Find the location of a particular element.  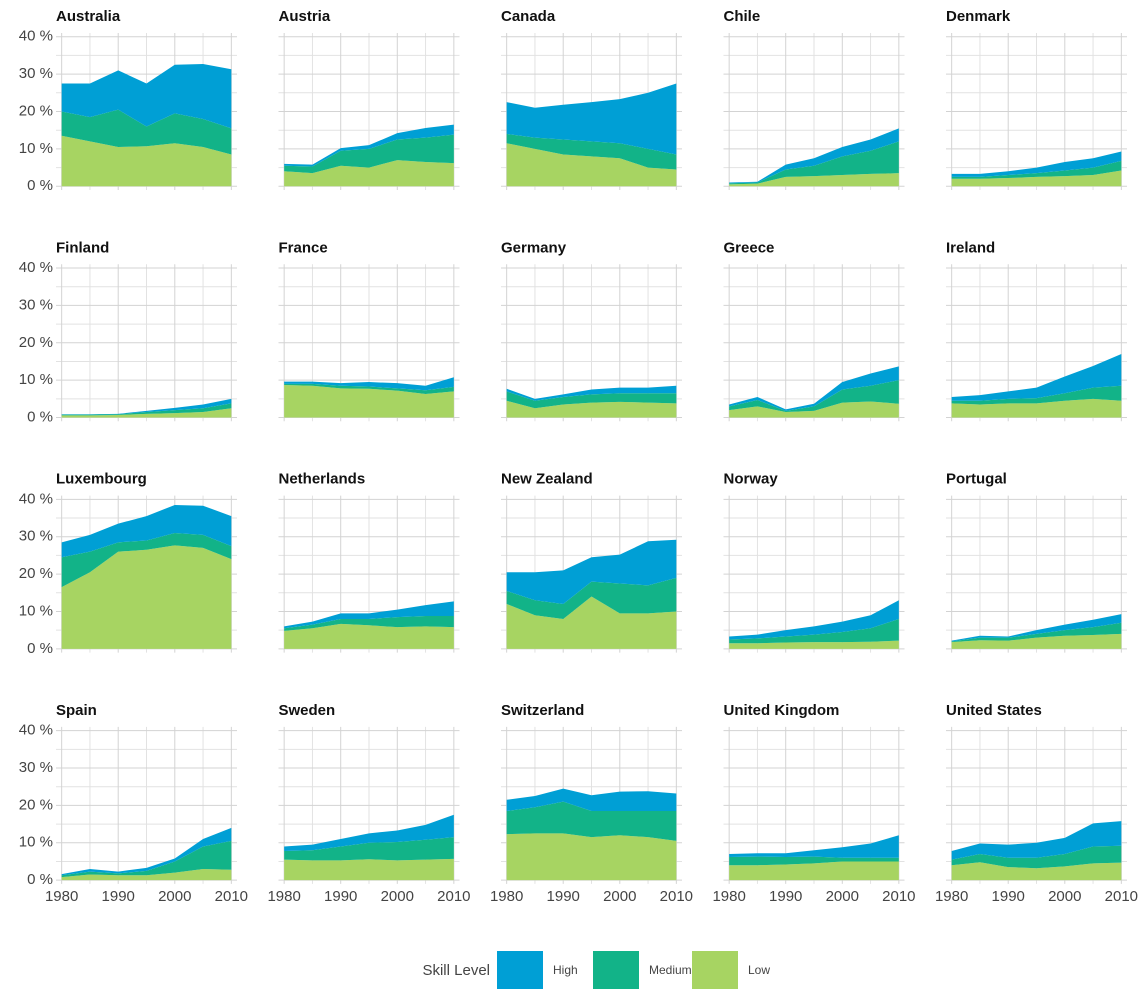

panel-title: Finland is located at coordinates (82, 247).